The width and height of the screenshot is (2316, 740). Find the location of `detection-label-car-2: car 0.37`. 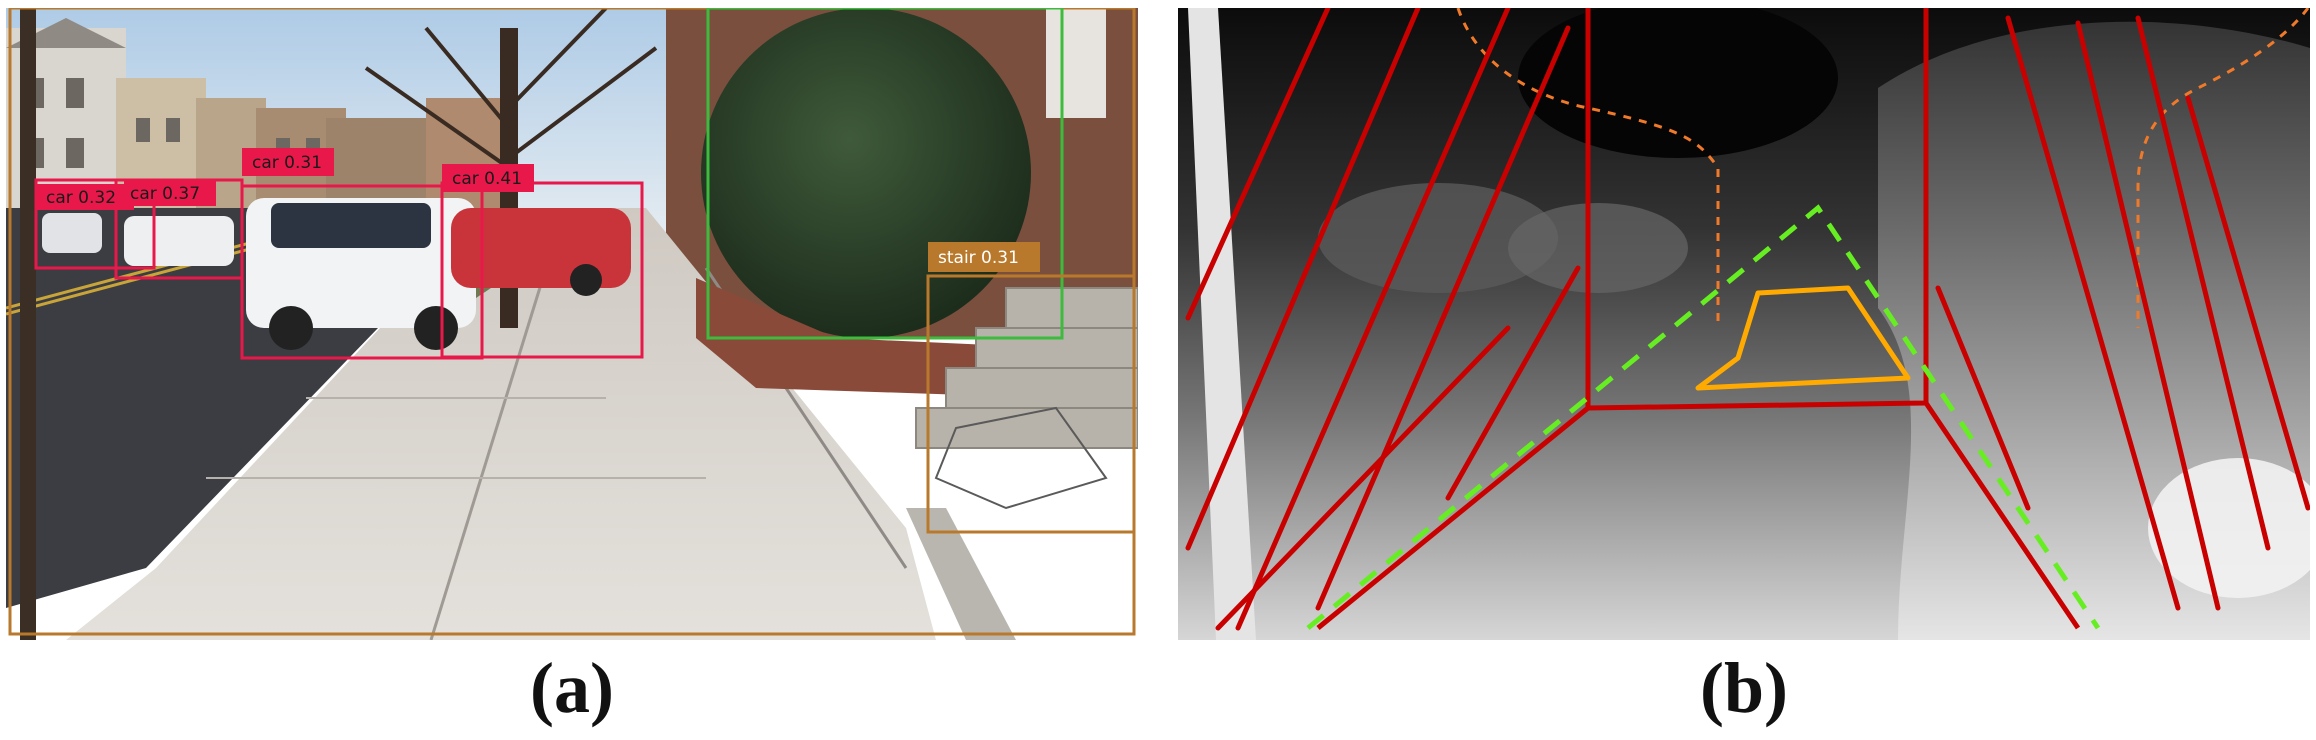

detection-label-car-2: car 0.37 is located at coordinates (170, 193).